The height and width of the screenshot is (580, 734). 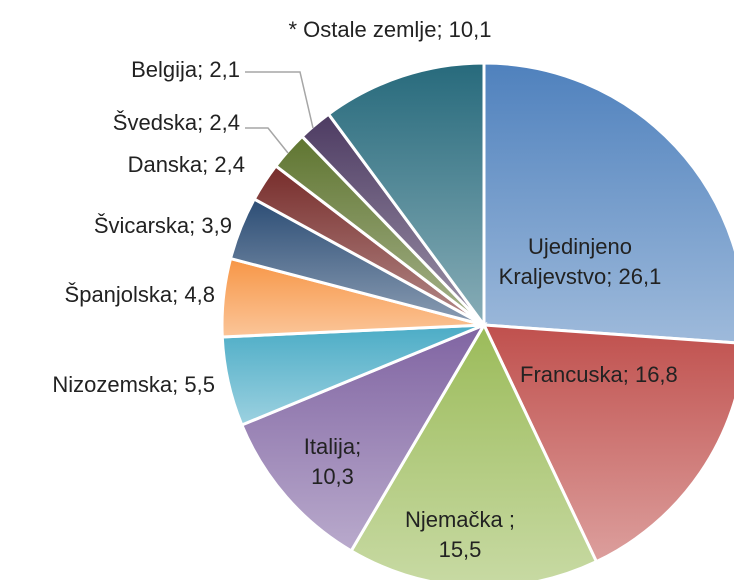 What do you see at coordinates (118, 294) in the screenshot?
I see `label-category: Španjolska` at bounding box center [118, 294].